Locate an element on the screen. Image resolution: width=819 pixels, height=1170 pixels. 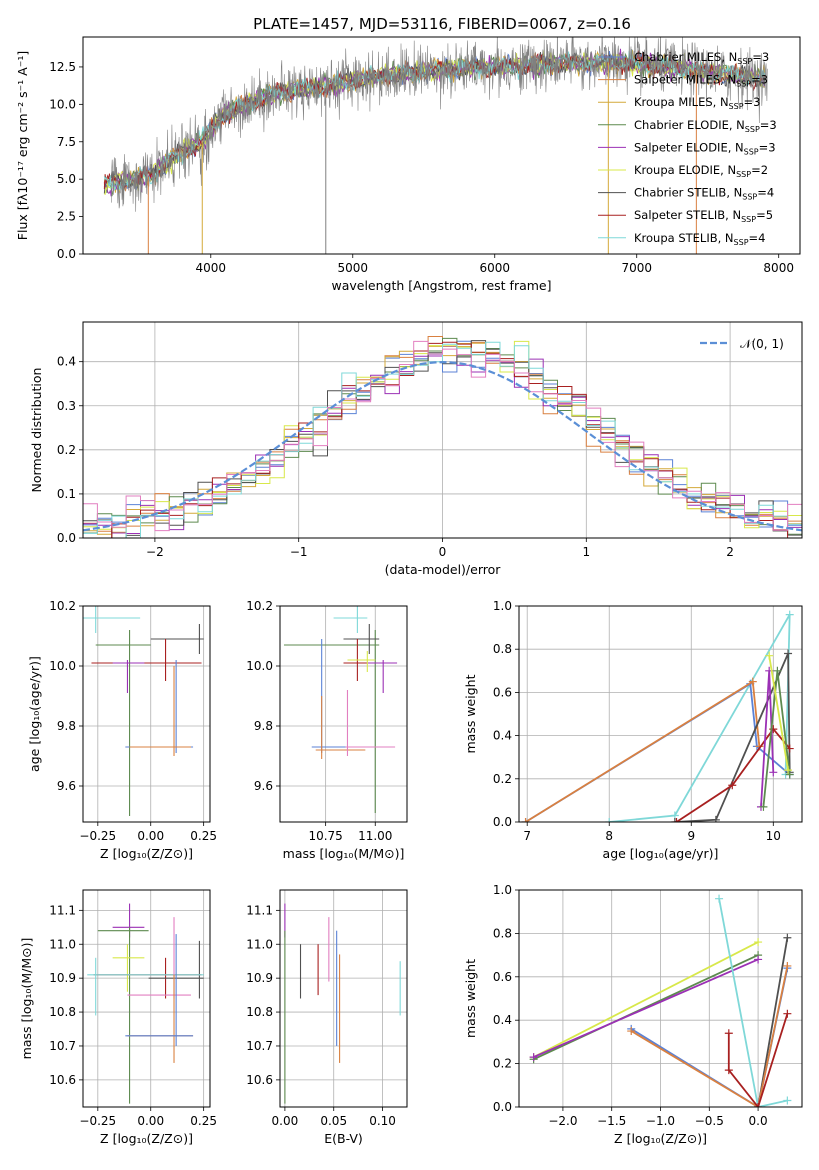
x-tick-label: 8000 is located at coordinates (778, 268).